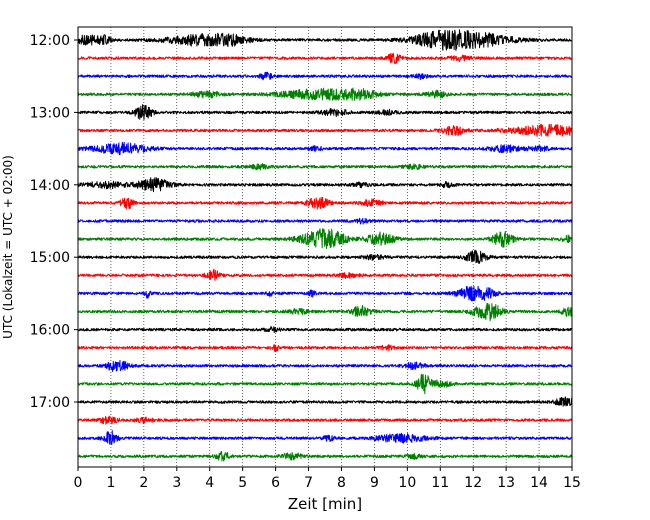 Image resolution: width=650 pixels, height=520 pixels. I want to click on y-axis-ticks: 12:00 13:00 14:00 15:00 16:00 17:00, so click(54, 222).